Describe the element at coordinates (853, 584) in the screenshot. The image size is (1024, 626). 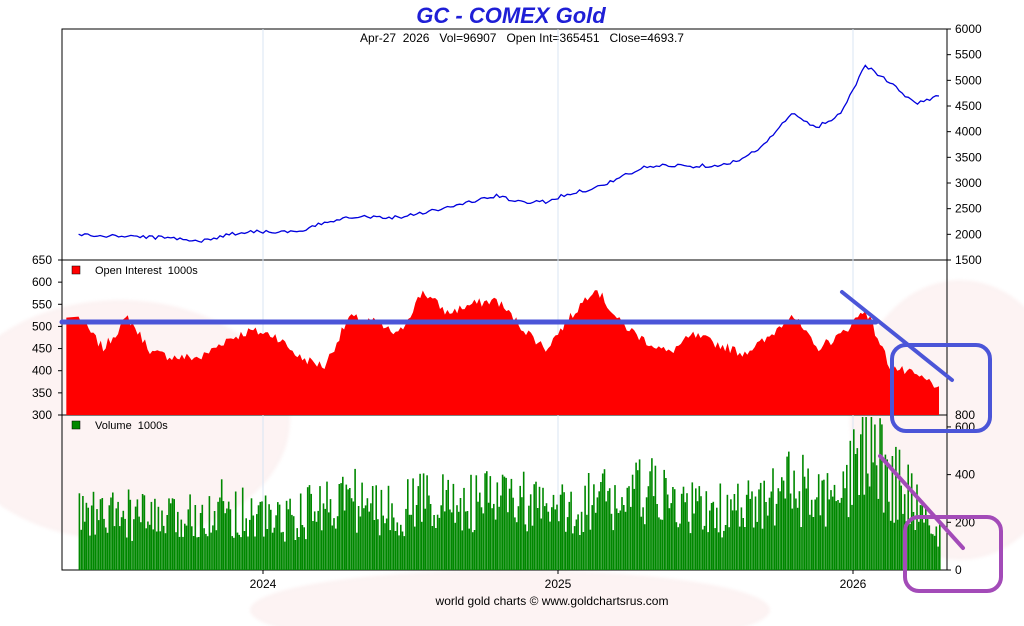
I see `x-tick-label: 2026` at that location.